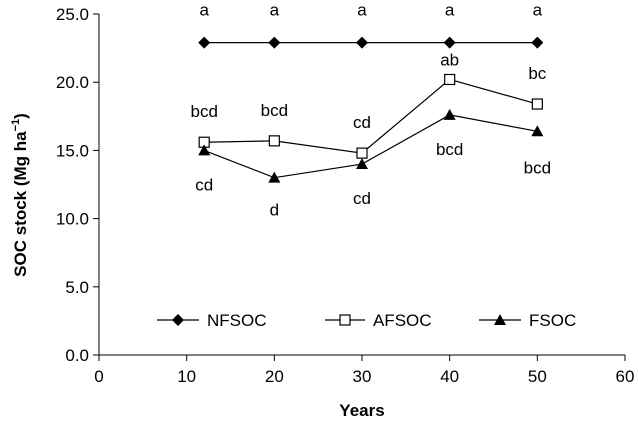 The image size is (638, 429). What do you see at coordinates (178, 320) in the screenshot?
I see `legend-marker-nfsoc` at bounding box center [178, 320].